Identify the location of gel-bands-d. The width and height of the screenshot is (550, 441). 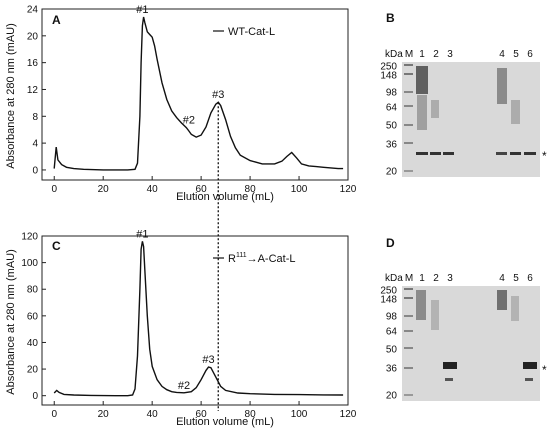
(470, 342).